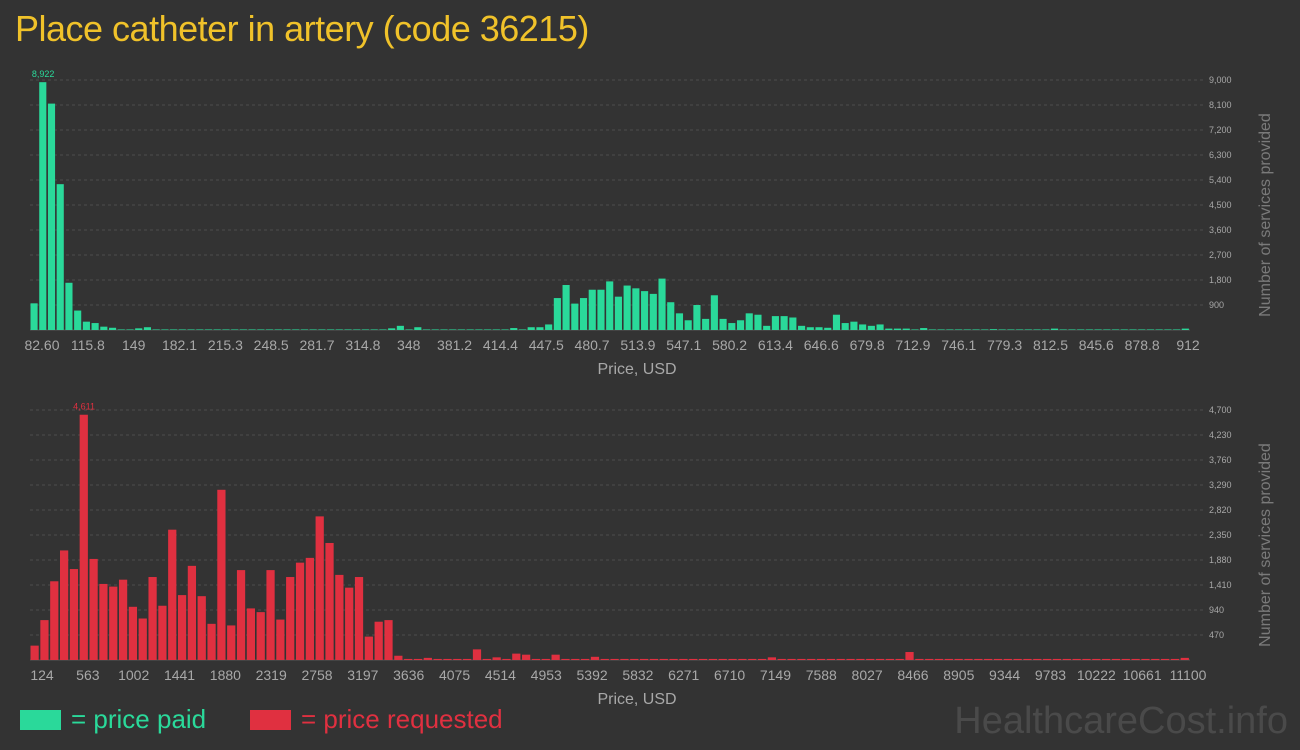 This screenshot has width=1300, height=750. I want to click on requested-y-tick-label: 4,230, so click(1220, 435).